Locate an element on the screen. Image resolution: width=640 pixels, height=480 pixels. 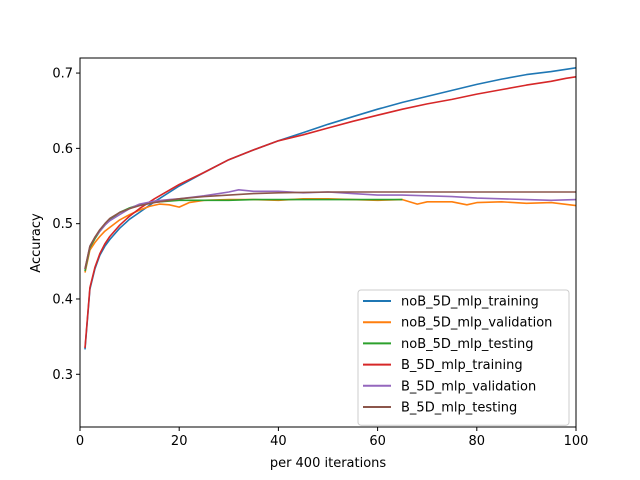
series-line-B_5D_mlp_testing is located at coordinates (330, 230).